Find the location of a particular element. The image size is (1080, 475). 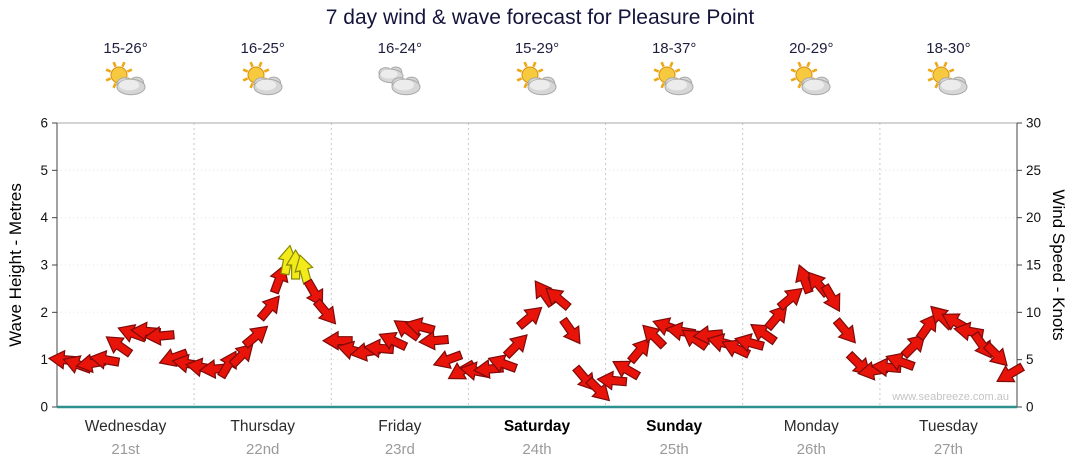

day-column-header: 15-26° is located at coordinates (126, 70).